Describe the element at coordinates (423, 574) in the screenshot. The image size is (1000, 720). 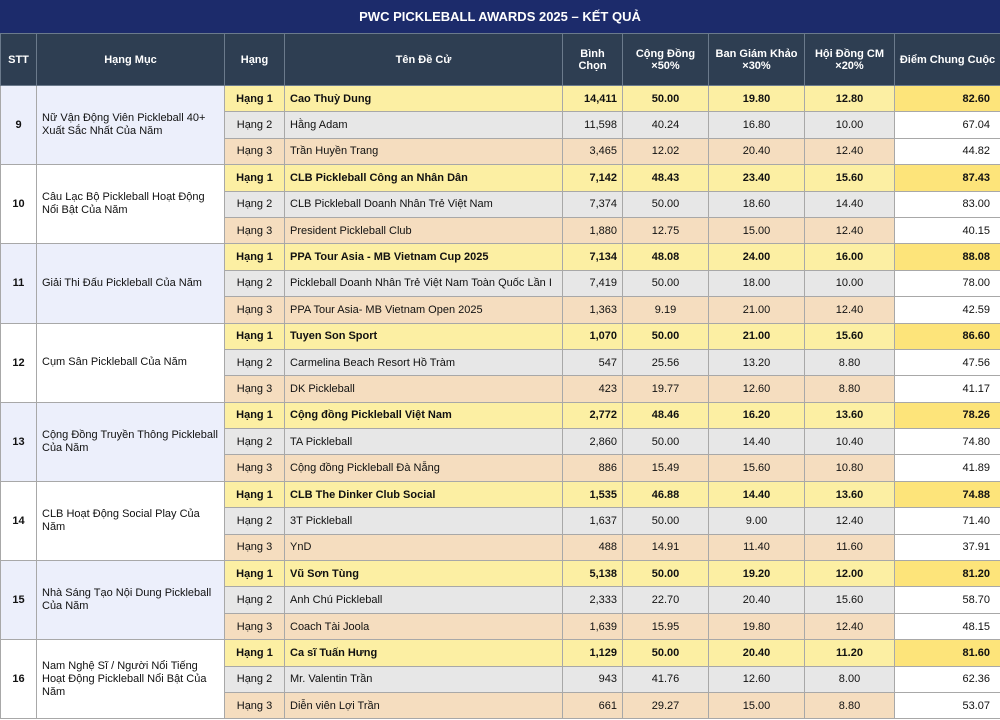
I see `nominee: Vũ Sơn Tùng` at that location.